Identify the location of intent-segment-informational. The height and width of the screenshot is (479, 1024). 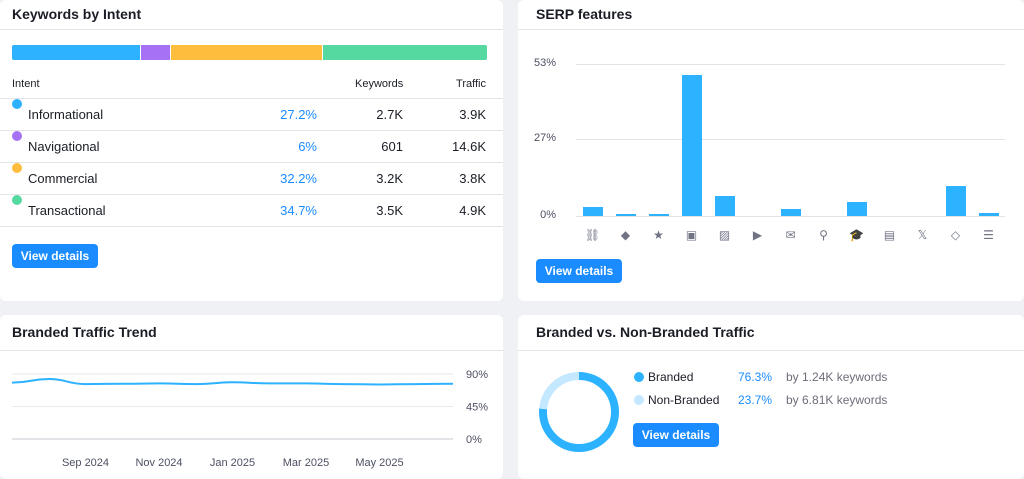
(77, 52).